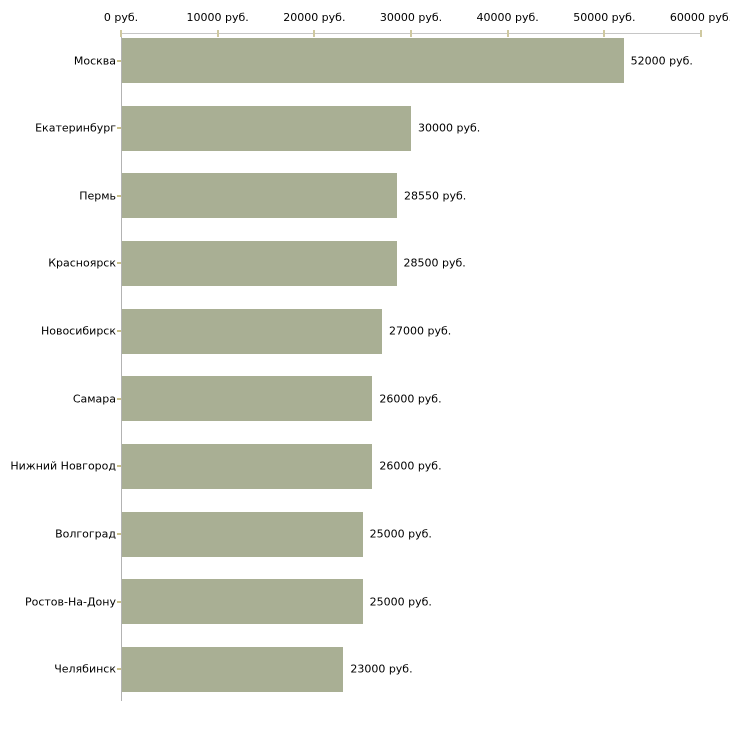 The width and height of the screenshot is (730, 730). I want to click on category-label: Волгоград, so click(85, 534).